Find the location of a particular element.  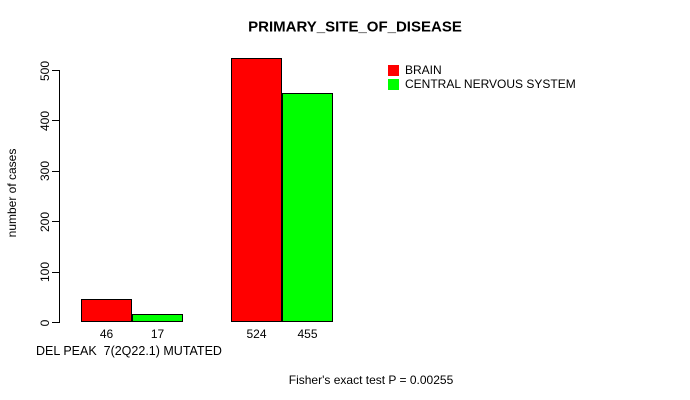

legend: BRAIN CENTRAL NERVOUS SYSTEM is located at coordinates (482, 77).